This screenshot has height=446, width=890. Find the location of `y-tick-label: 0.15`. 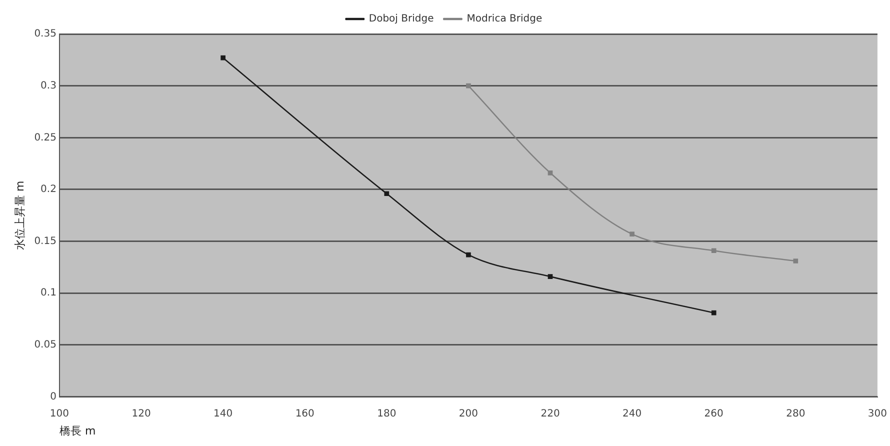

y-tick-label: 0.15 is located at coordinates (45, 241).